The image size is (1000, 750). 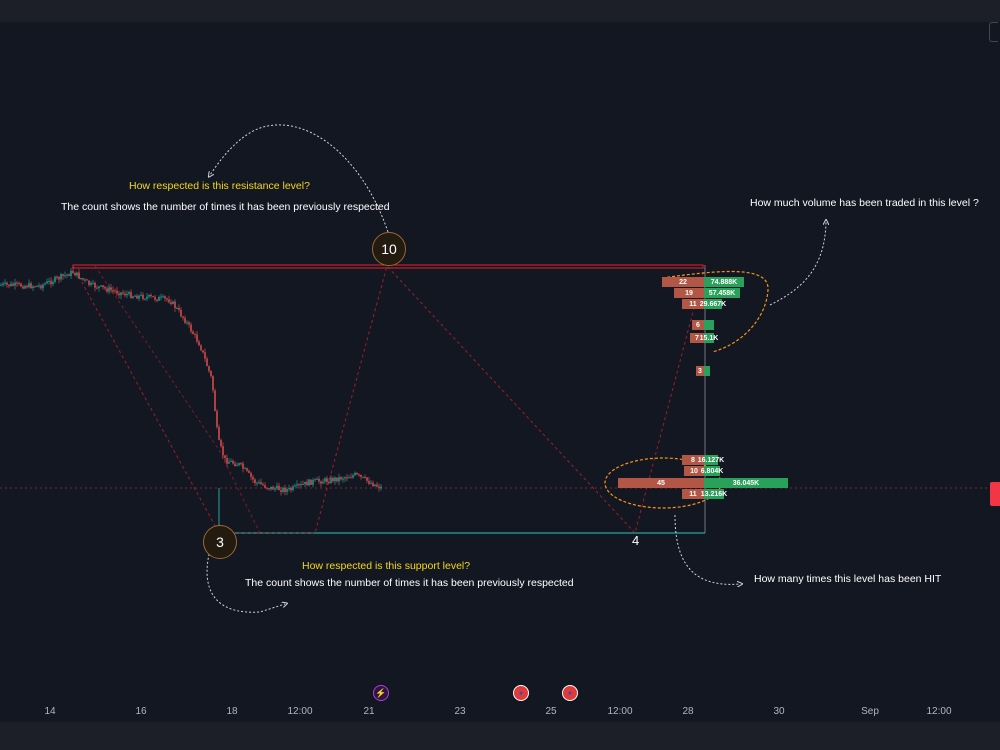 I want to click on volume-buy-bar: 36.045K, so click(x=746, y=483).